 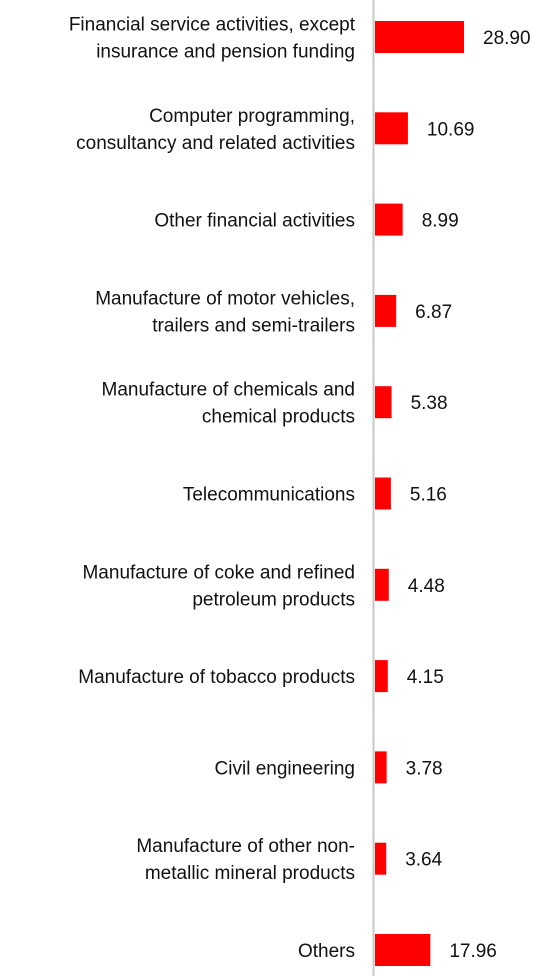 What do you see at coordinates (225, 298) in the screenshot?
I see `category-label-3-line-0: Manufacture of motor vehicles,` at bounding box center [225, 298].